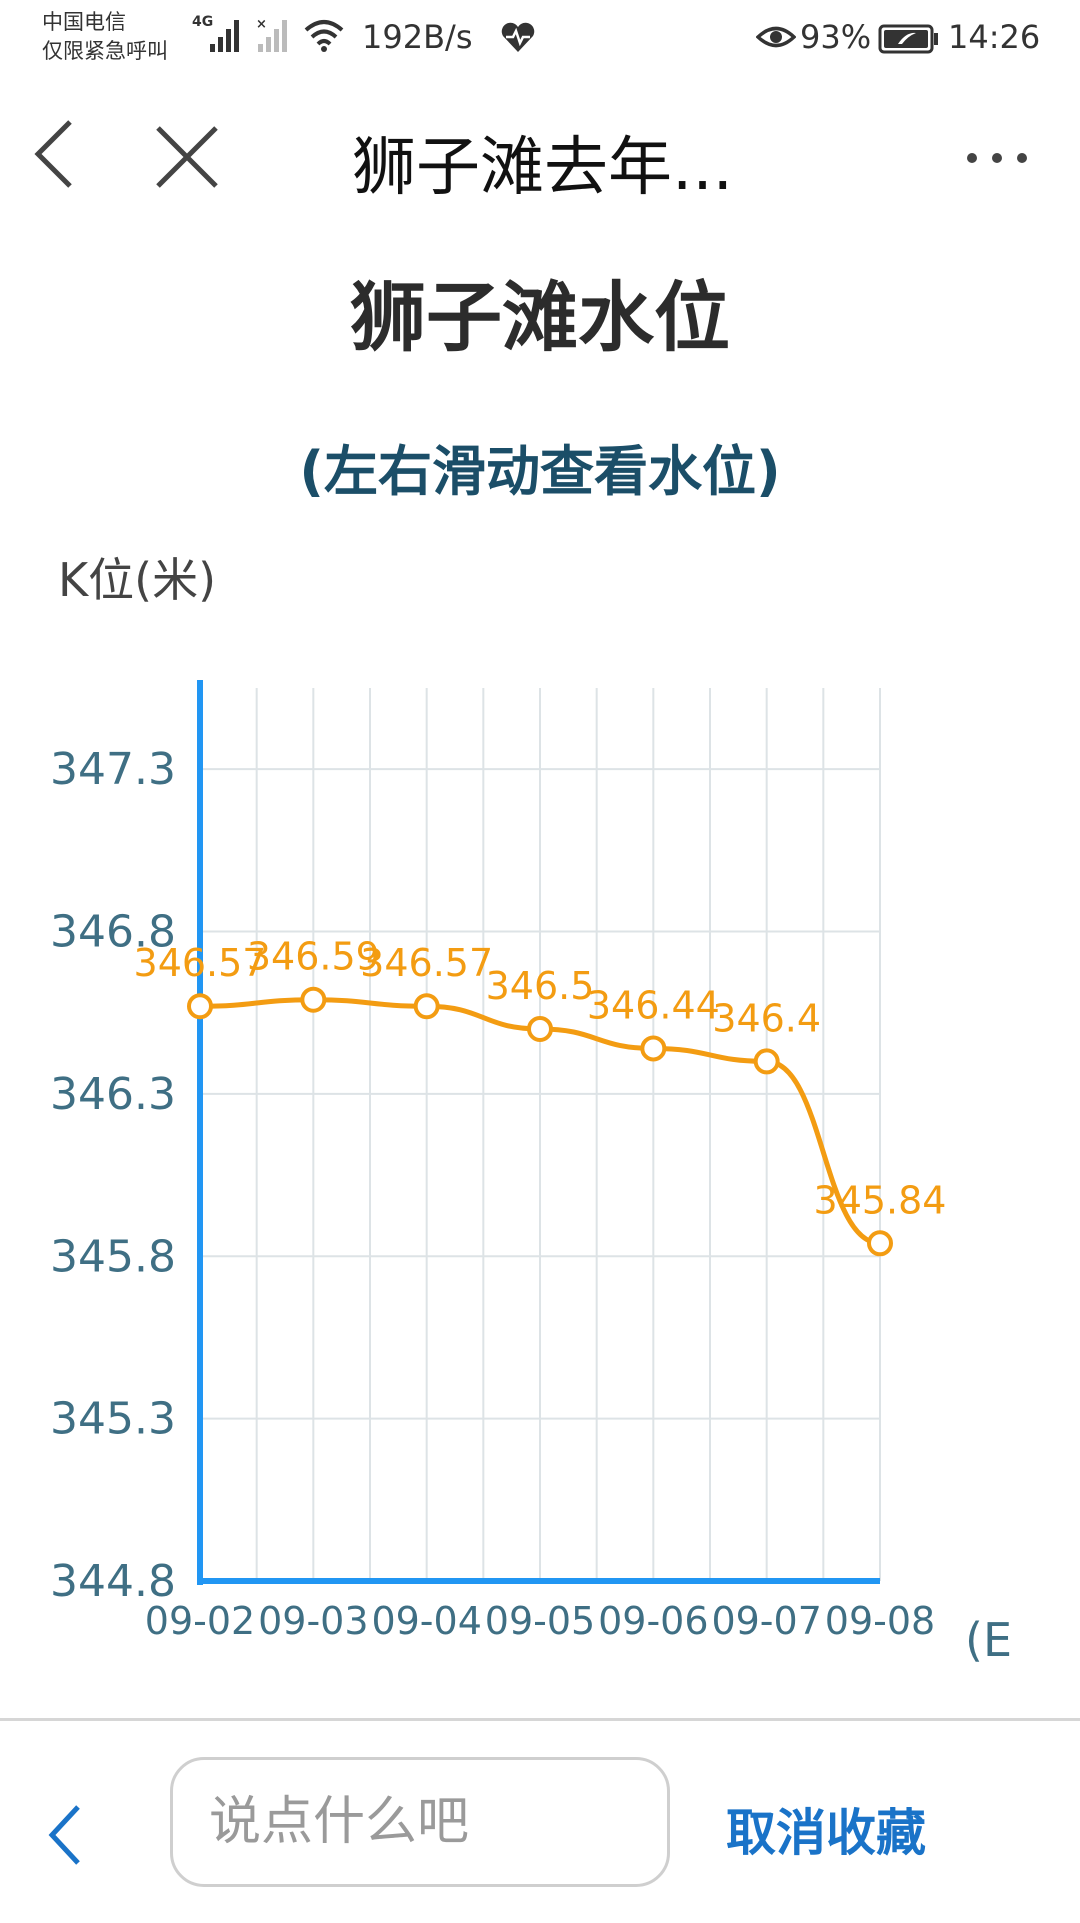 This screenshot has width=1080, height=1923. What do you see at coordinates (105, 51) in the screenshot?
I see `carrier-status: 仅限紧急呼叫` at bounding box center [105, 51].